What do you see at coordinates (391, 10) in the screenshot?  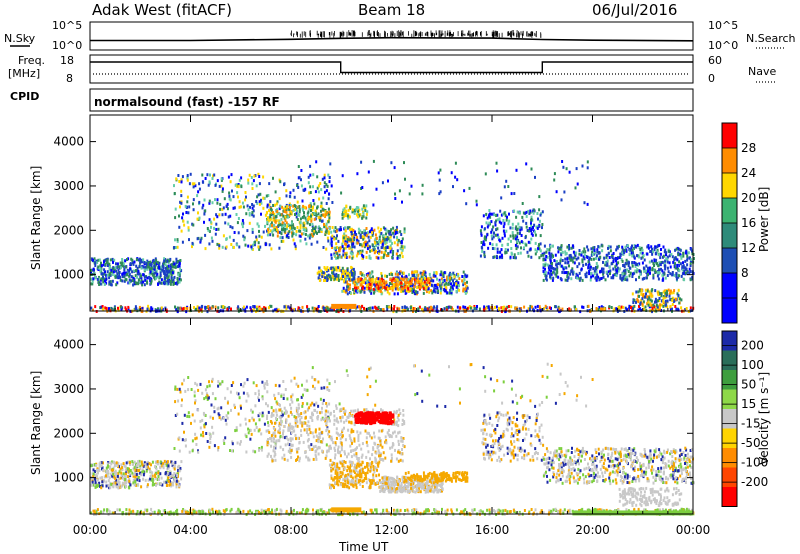 I see `beam-title: Beam 18` at bounding box center [391, 10].